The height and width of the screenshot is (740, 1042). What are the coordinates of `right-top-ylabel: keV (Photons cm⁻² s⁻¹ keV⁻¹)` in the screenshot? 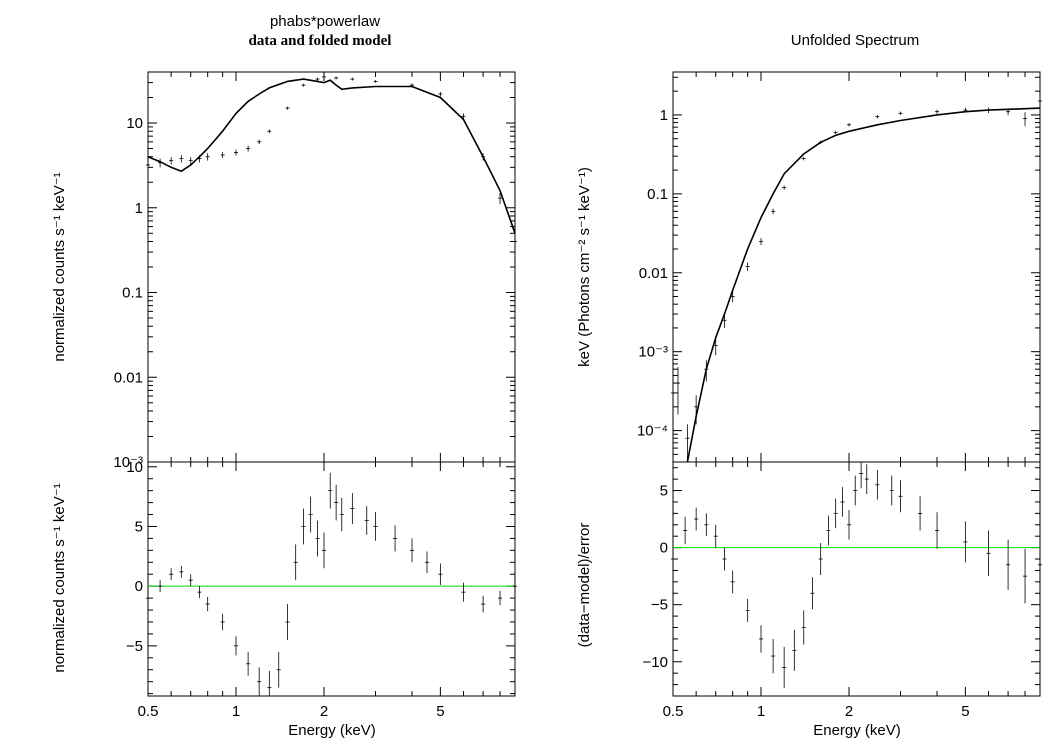 It's located at (584, 267).